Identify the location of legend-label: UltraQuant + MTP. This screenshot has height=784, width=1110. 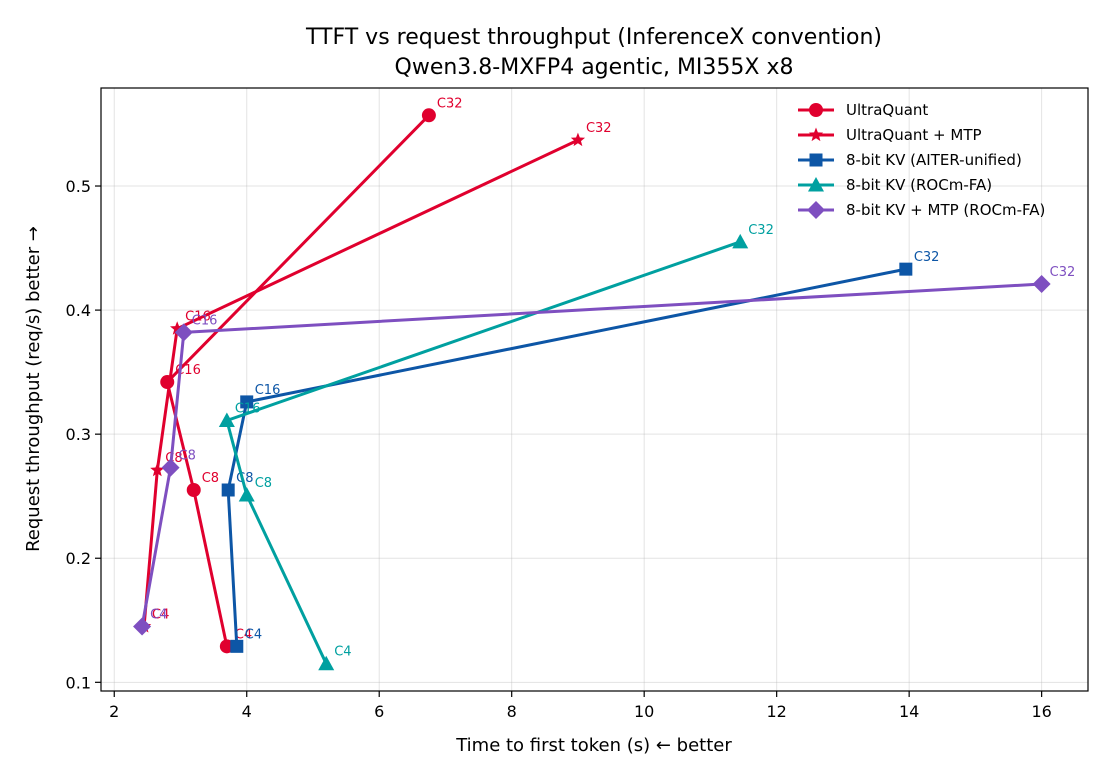
(914, 135).